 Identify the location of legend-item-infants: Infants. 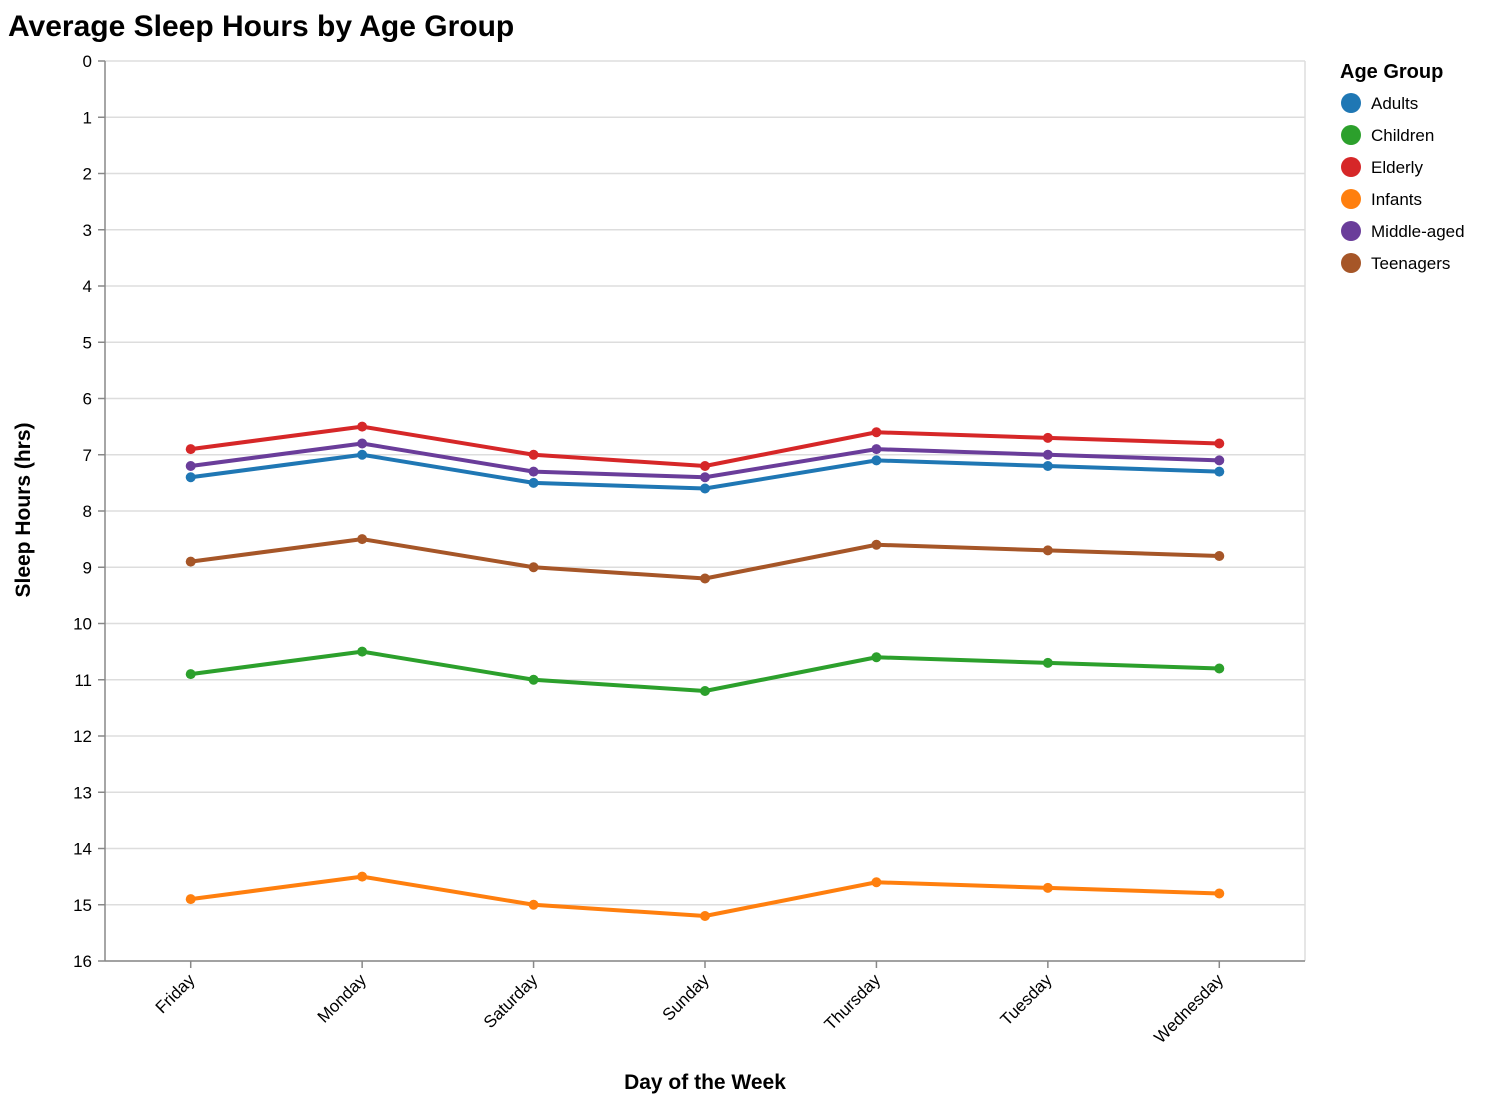
(1381, 199).